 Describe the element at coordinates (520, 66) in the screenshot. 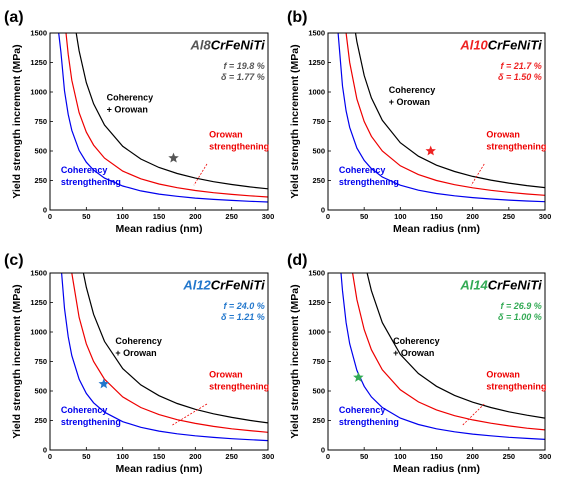

I see `param-text: f = 21.7 %` at that location.